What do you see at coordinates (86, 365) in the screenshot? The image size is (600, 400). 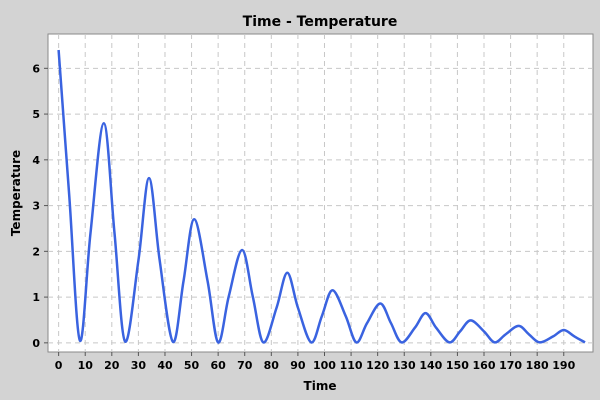 I see `x-tick-label: 10` at bounding box center [86, 365].